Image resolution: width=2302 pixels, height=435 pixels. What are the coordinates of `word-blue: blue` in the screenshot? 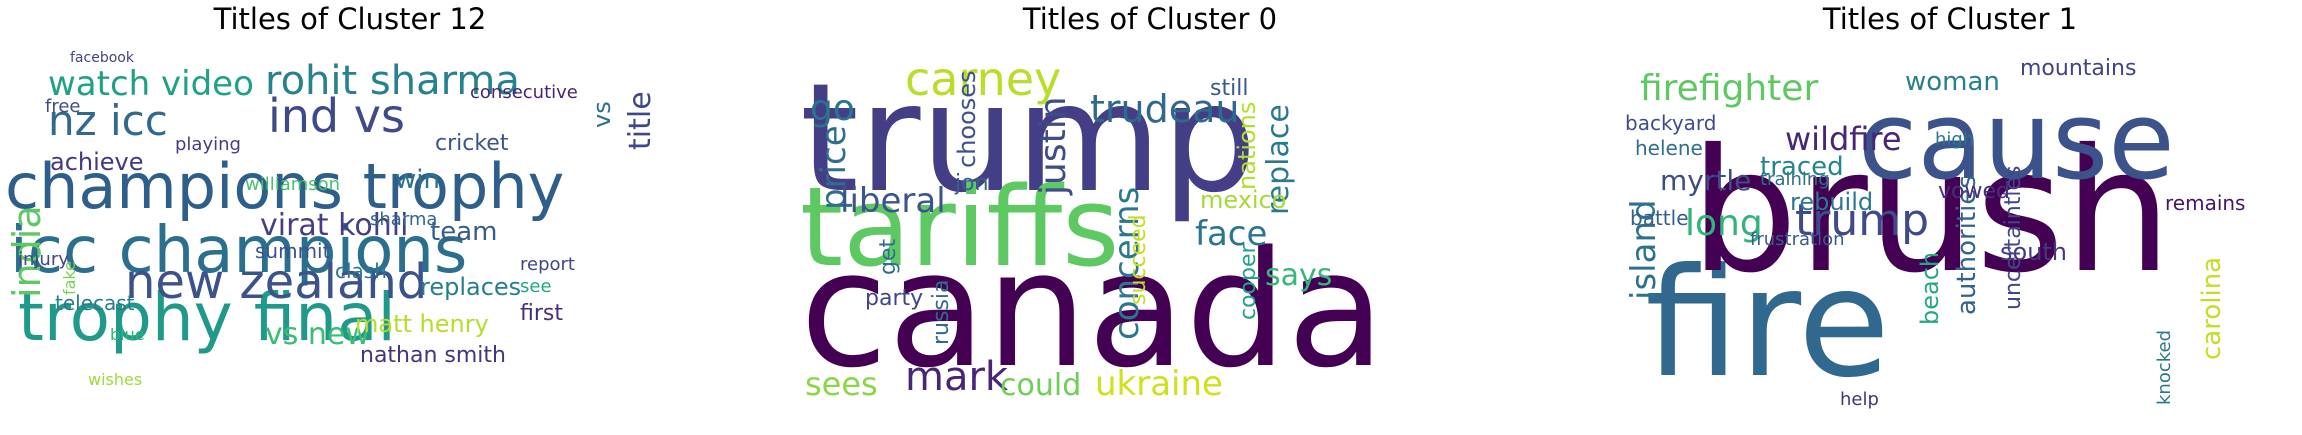 It's located at (127, 334).